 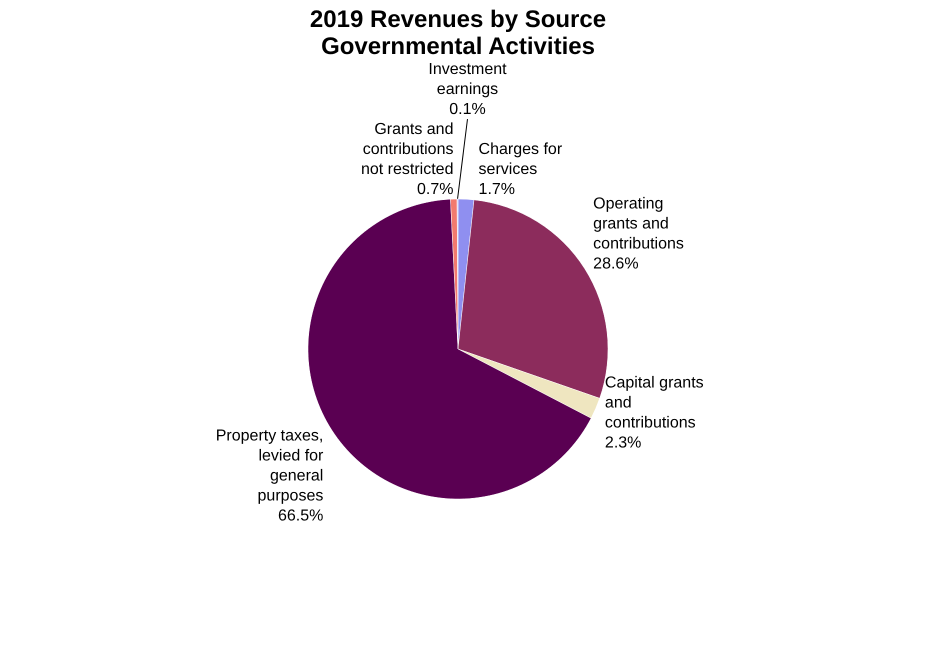 I want to click on data-label: 0.1%, so click(x=467, y=109).